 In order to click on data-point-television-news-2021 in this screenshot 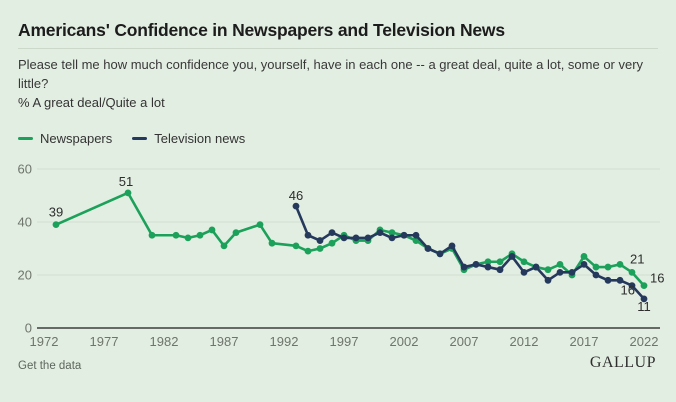, I will do `click(632, 285)`.